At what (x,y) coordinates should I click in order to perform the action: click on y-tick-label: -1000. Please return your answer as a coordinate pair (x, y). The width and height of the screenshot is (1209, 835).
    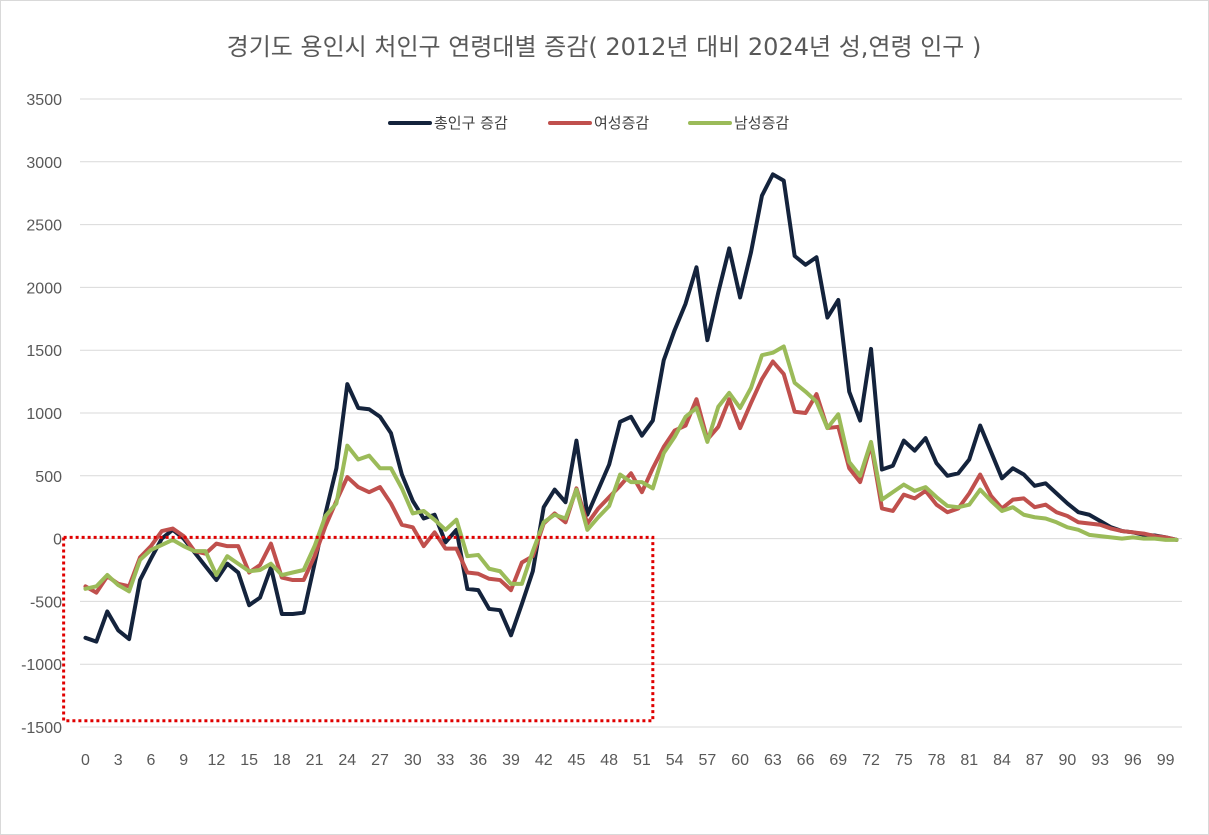
    Looking at the image, I should click on (41, 665).